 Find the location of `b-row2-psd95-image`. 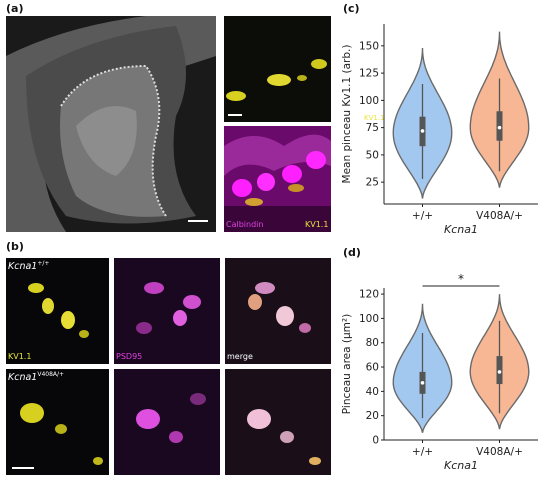

b-row2-psd95-image is located at coordinates (167, 422).